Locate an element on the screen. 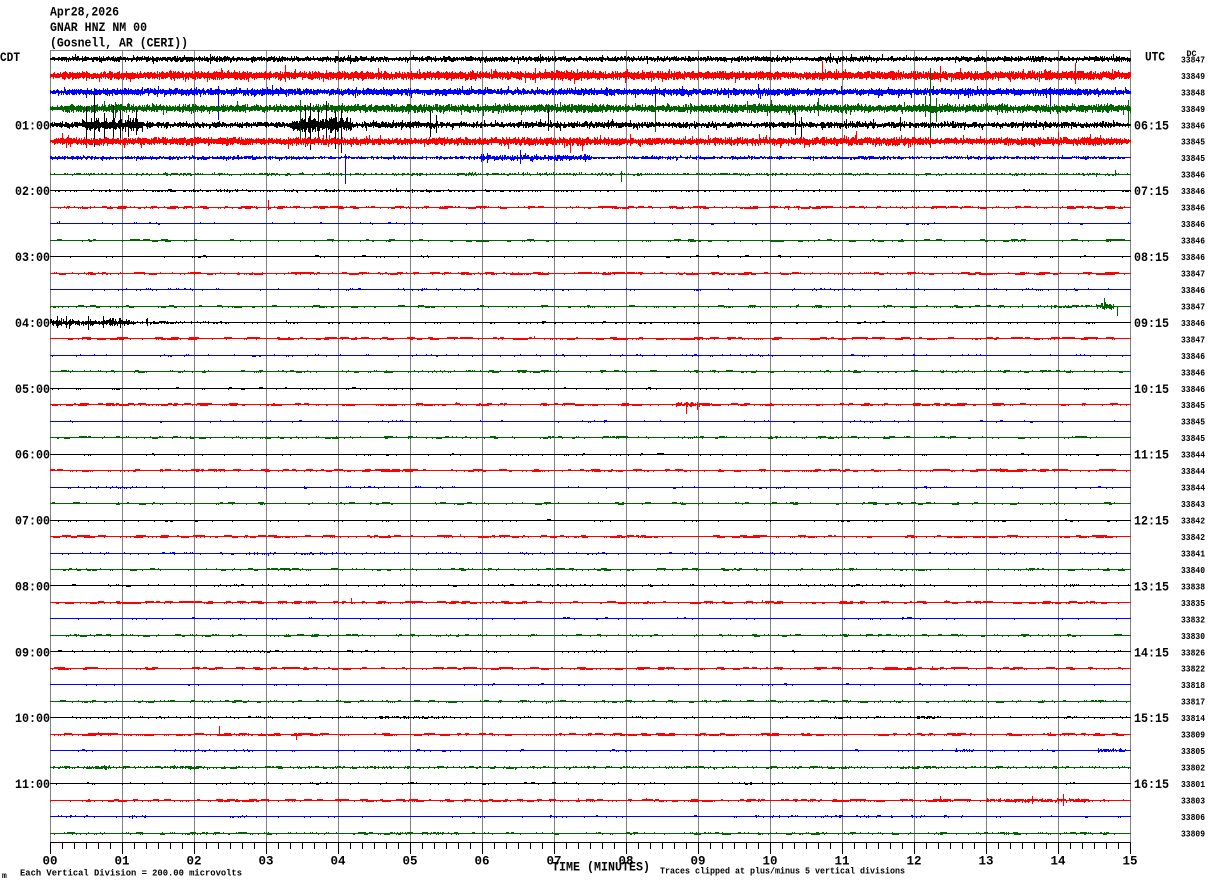 The width and height of the screenshot is (1210, 886). svg-text: 15 is located at coordinates (1130, 861).